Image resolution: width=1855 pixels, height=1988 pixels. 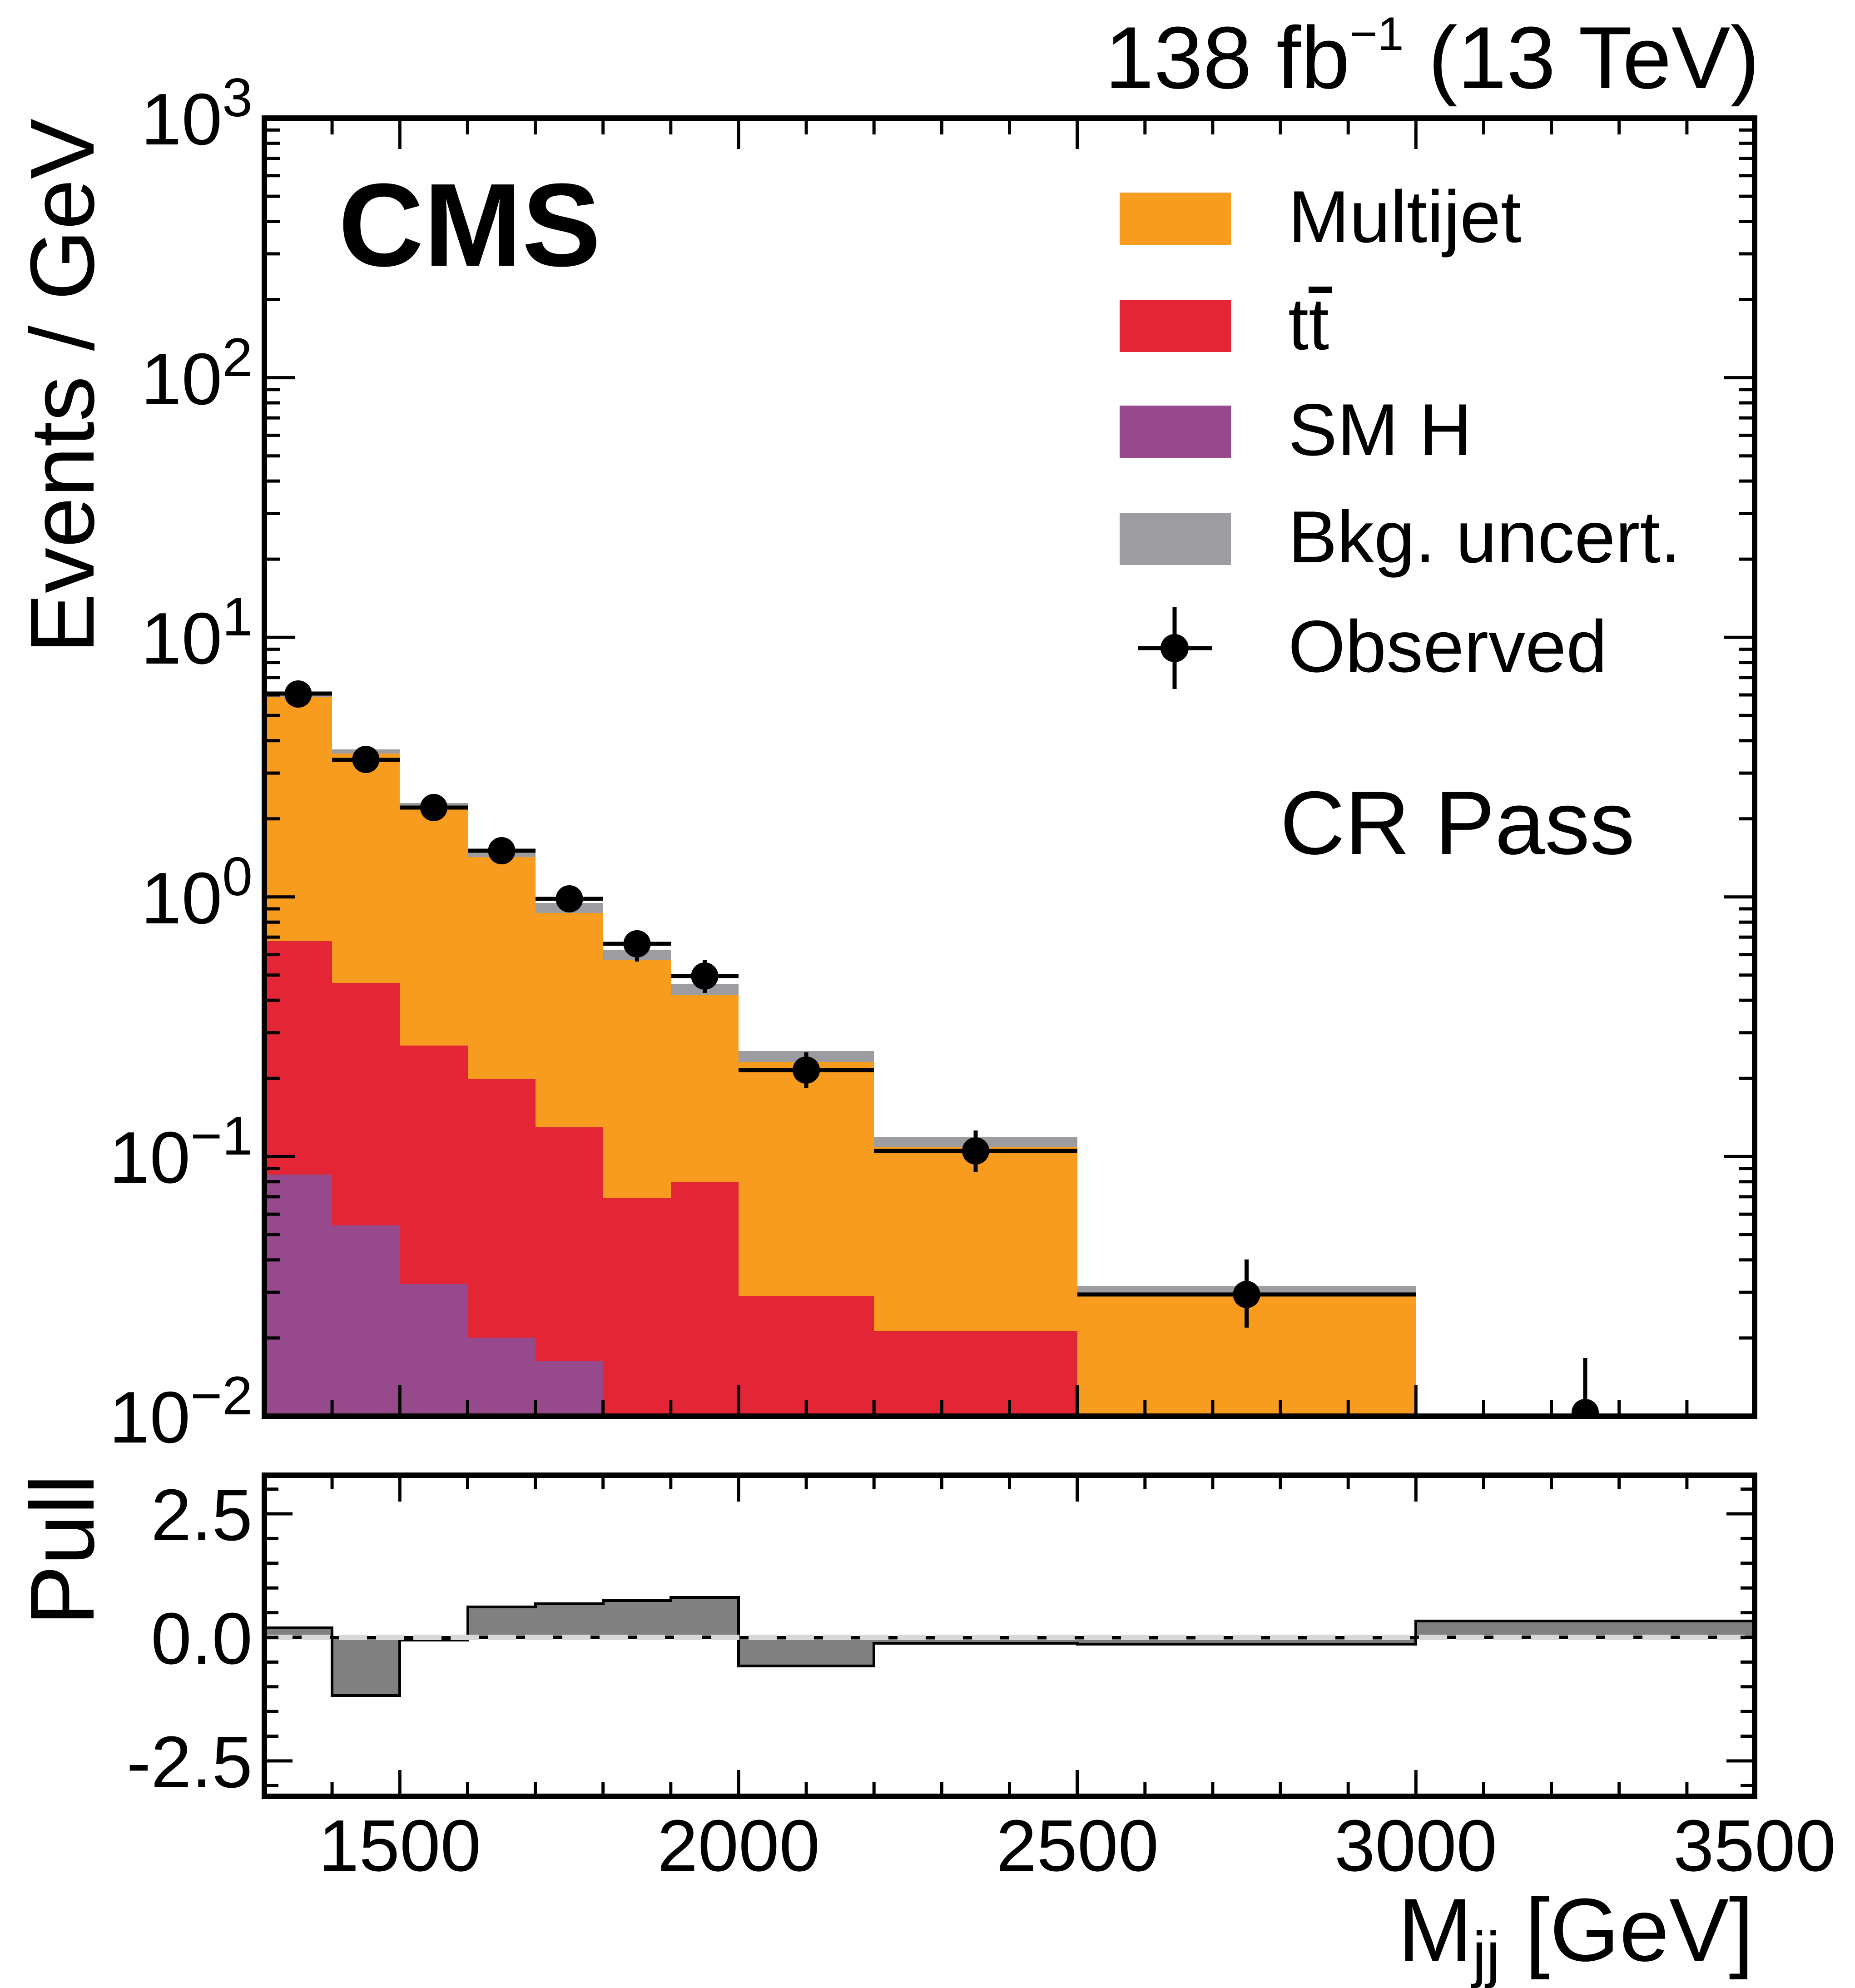 What do you see at coordinates (181, 1412) in the screenshot?
I see `svg-text: 10⁻²` at bounding box center [181, 1412].